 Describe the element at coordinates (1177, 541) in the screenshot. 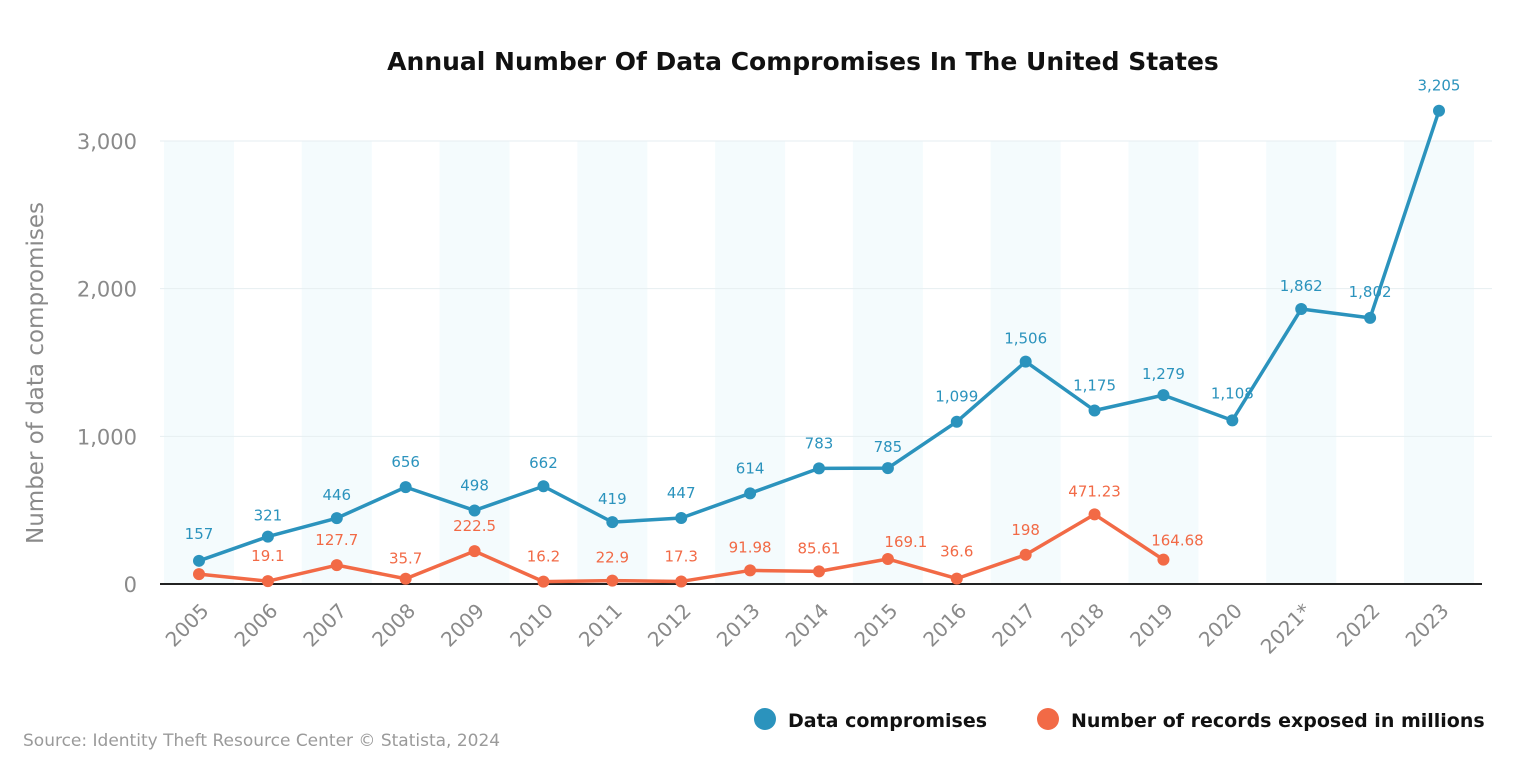

I see `data-label: 164.68` at that location.